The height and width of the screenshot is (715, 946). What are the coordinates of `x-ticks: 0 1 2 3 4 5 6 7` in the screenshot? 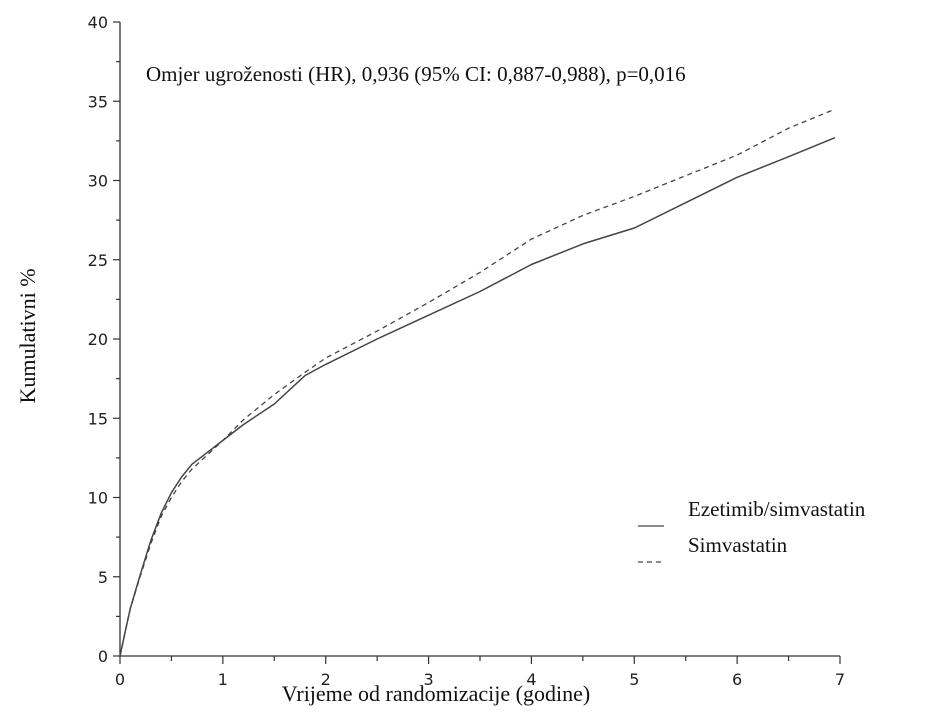 It's located at (480, 672).